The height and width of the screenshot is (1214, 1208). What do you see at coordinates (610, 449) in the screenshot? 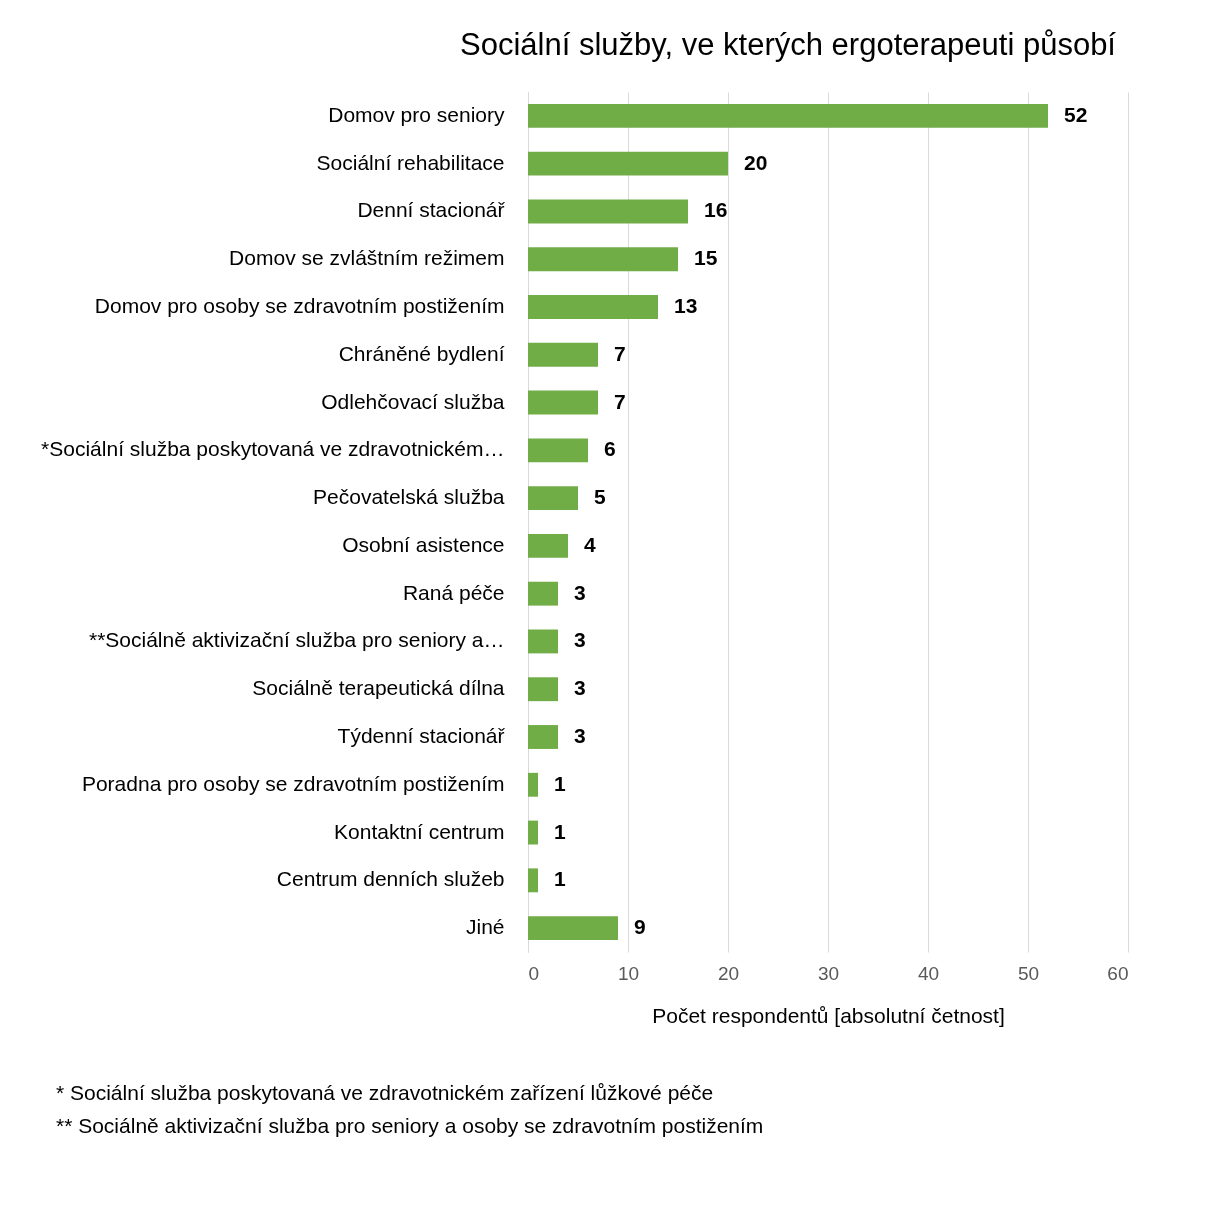
I see `data-label: 6` at bounding box center [610, 449].